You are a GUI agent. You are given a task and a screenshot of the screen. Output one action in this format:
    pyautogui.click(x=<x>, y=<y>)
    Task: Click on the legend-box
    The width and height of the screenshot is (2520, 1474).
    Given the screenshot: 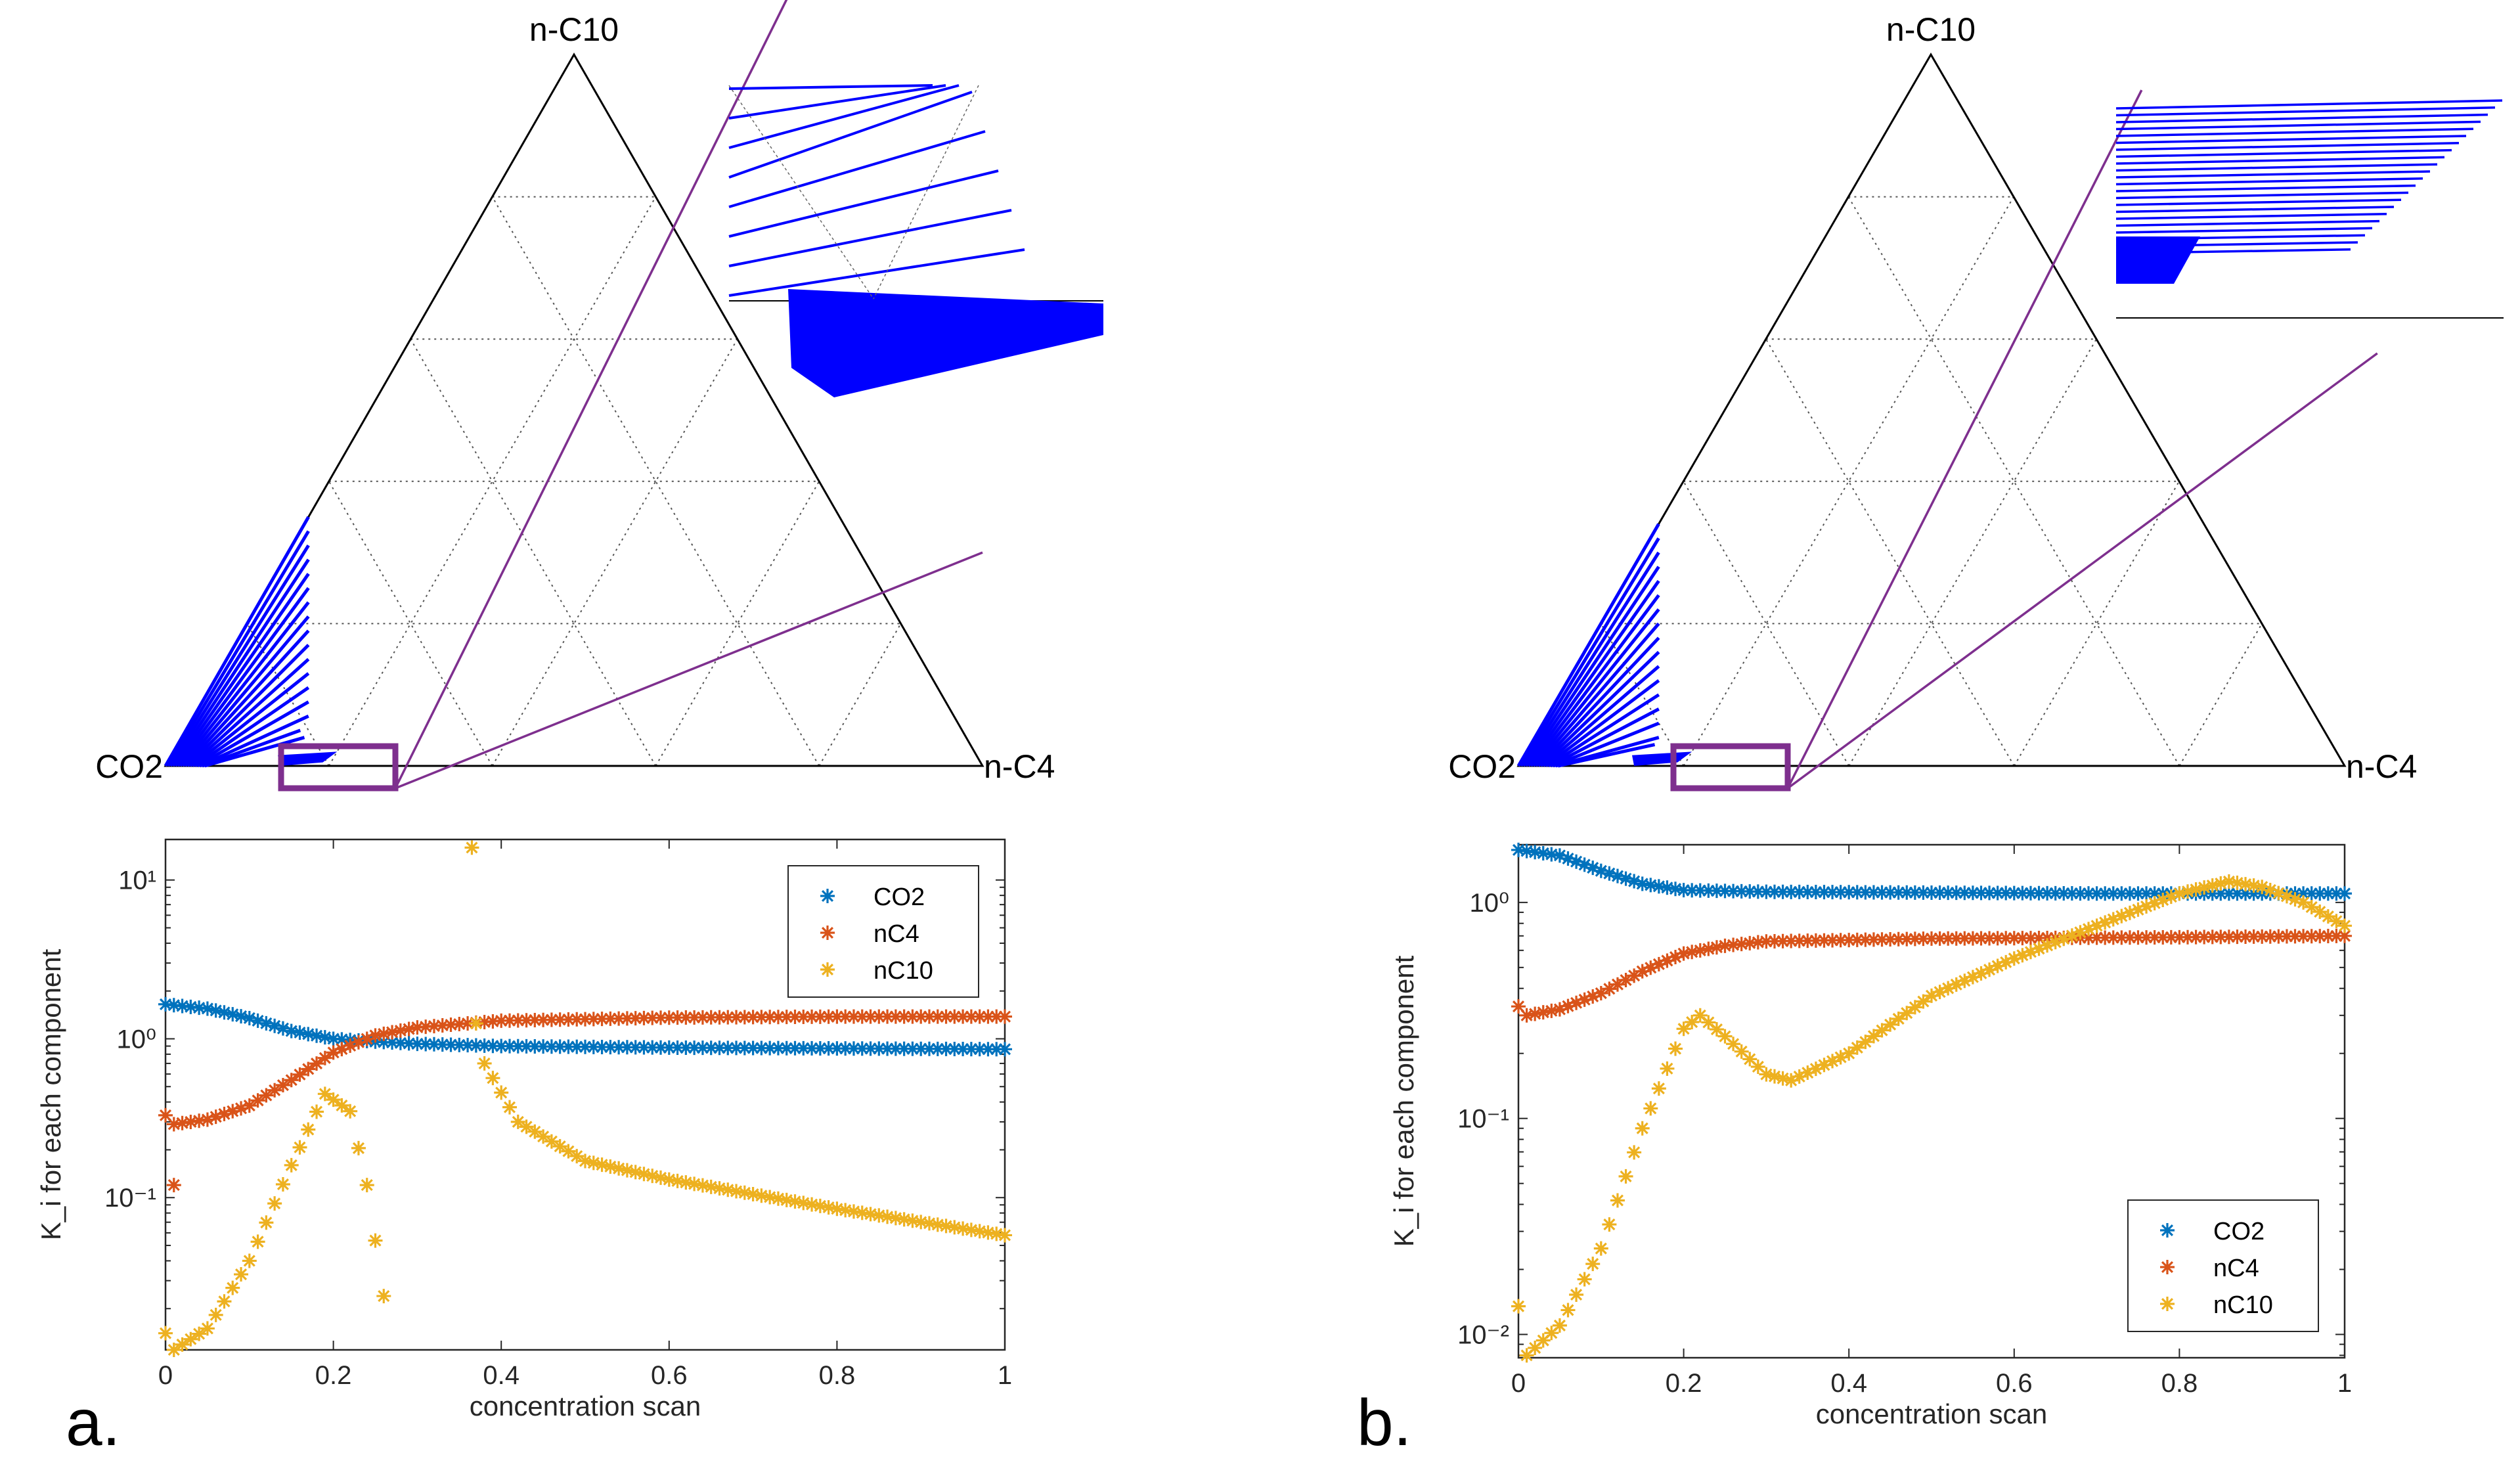 What is the action you would take?
    pyautogui.click(x=883, y=931)
    